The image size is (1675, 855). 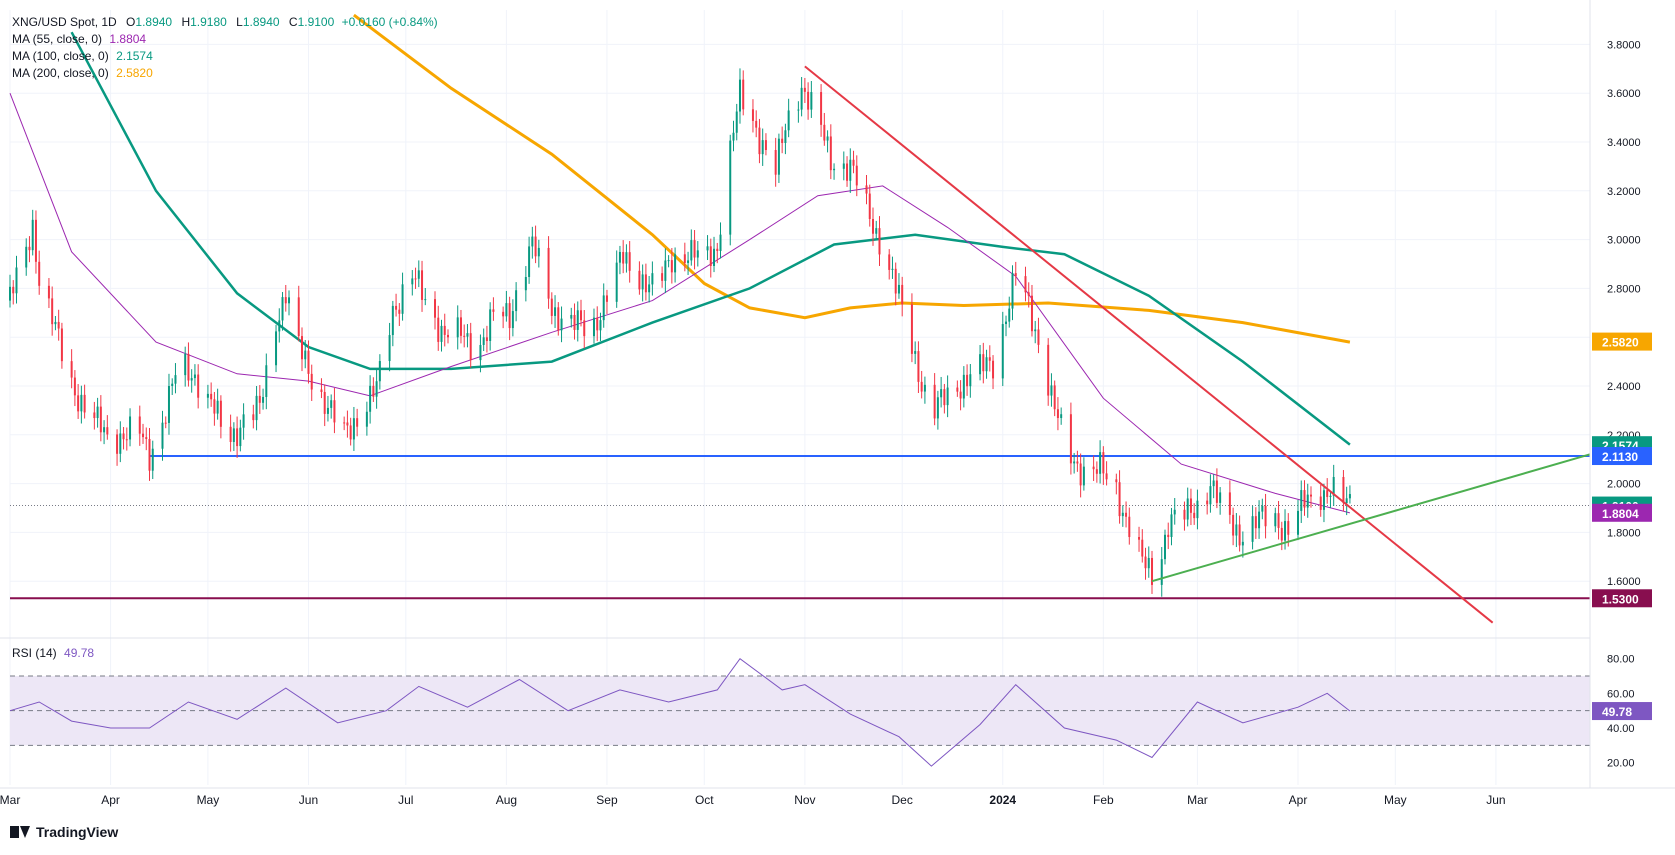 What do you see at coordinates (225, 56) in the screenshot?
I see `ma100-row: MA (100, close, 0) 2.1574` at bounding box center [225, 56].